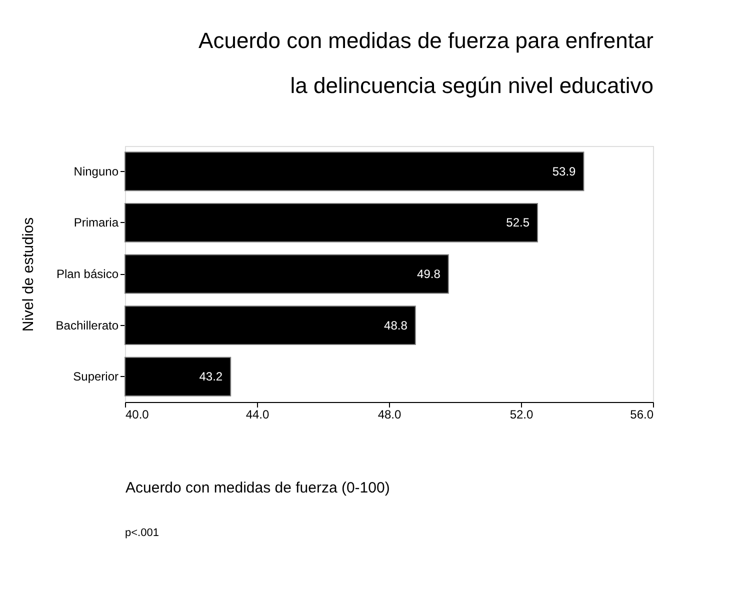 This screenshot has width=738, height=598. Describe the element at coordinates (258, 488) in the screenshot. I see `x-axis-title: Acuerdo con medidas de fuerza (0-100)` at that location.